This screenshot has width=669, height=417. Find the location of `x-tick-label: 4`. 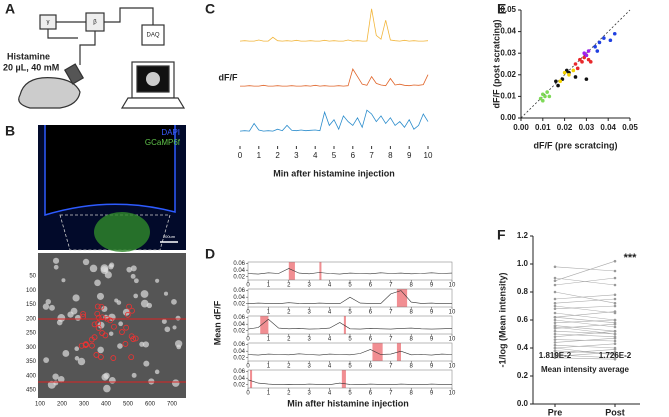

x-tick-label: 4 is located at coordinates (330, 367).